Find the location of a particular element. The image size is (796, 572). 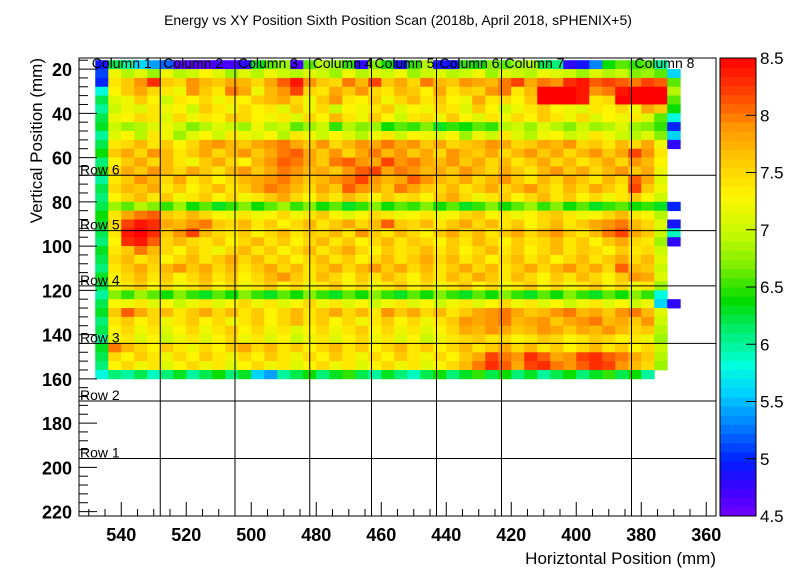

x-axis-ticks: 540 520 500 480 460 440 420 400 380 360 is located at coordinates (404, 523).